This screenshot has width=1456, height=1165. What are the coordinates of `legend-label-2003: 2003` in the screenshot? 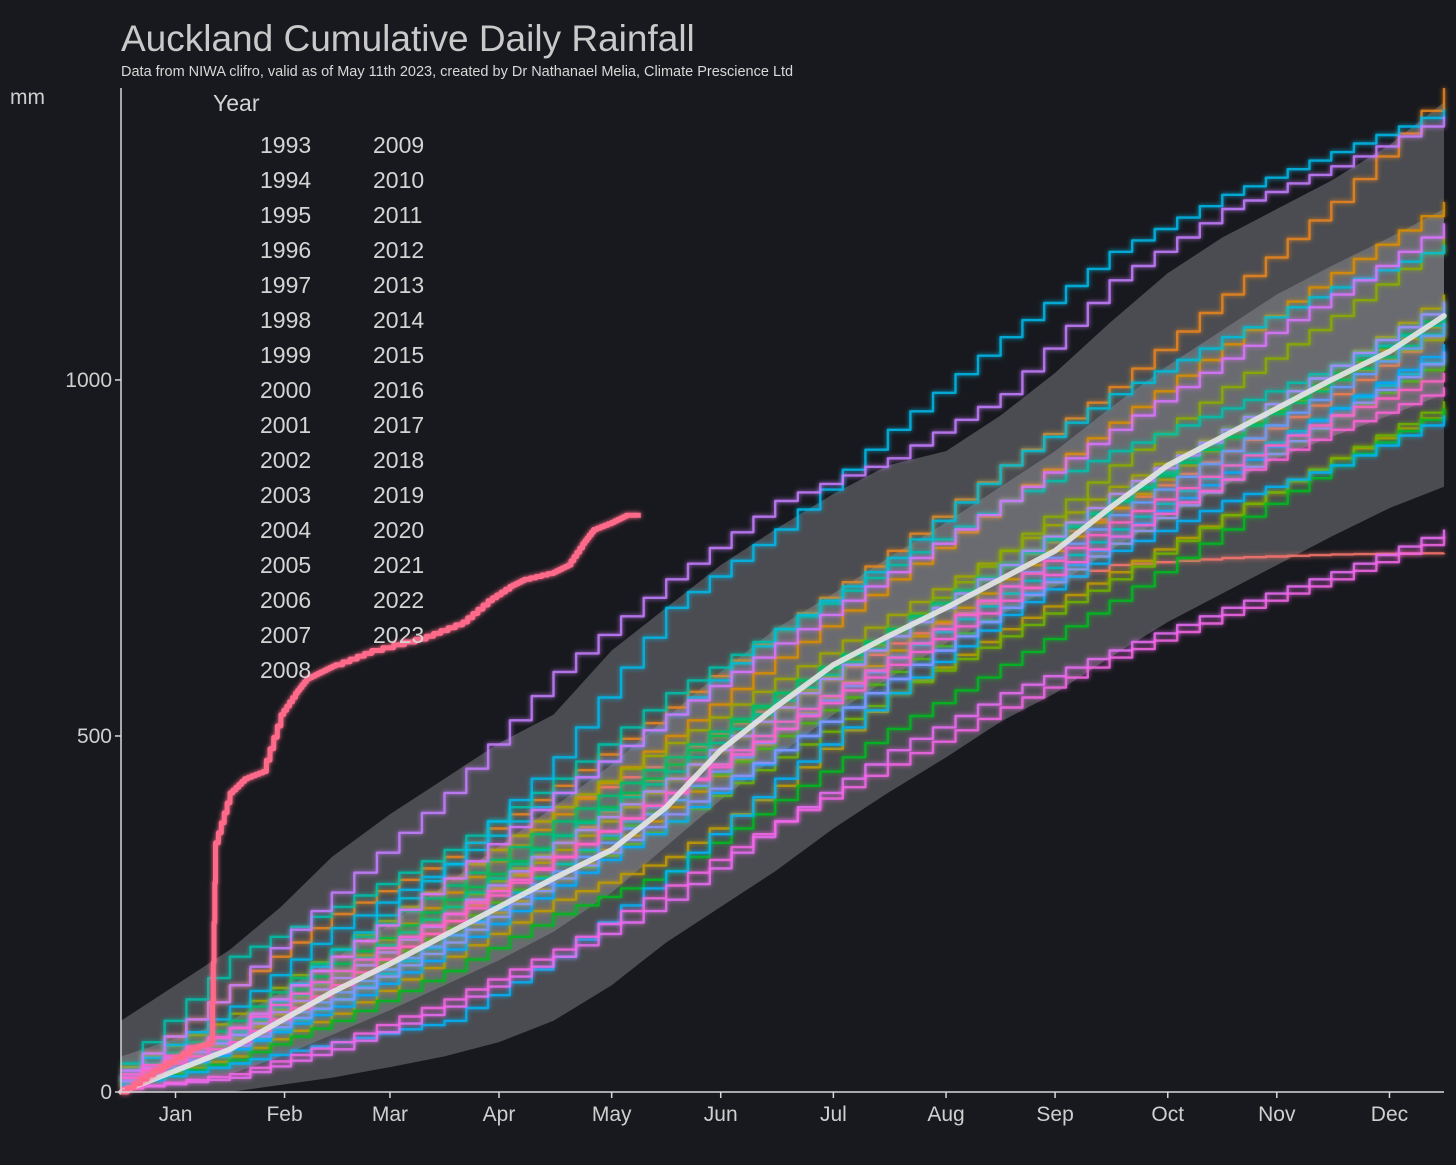 It's located at (285, 495).